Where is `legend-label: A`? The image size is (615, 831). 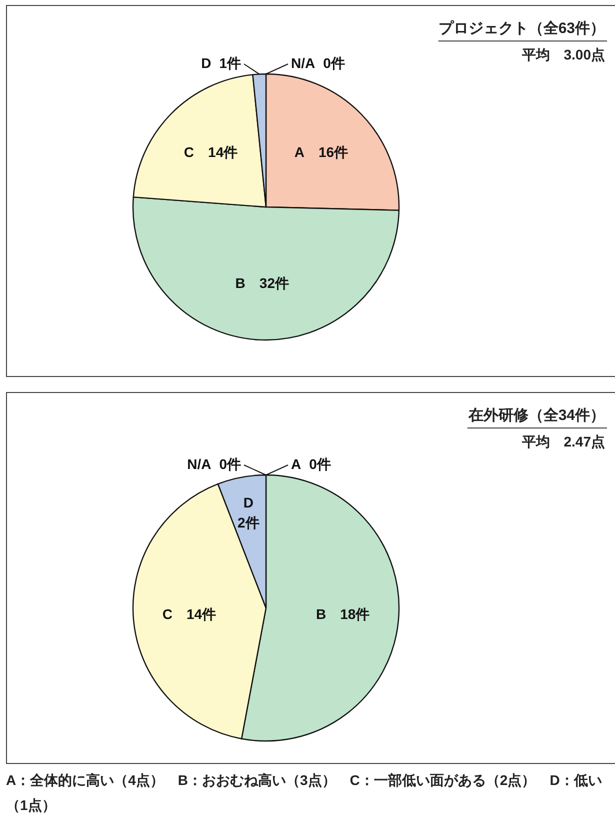 legend-label: A is located at coordinates (296, 464).